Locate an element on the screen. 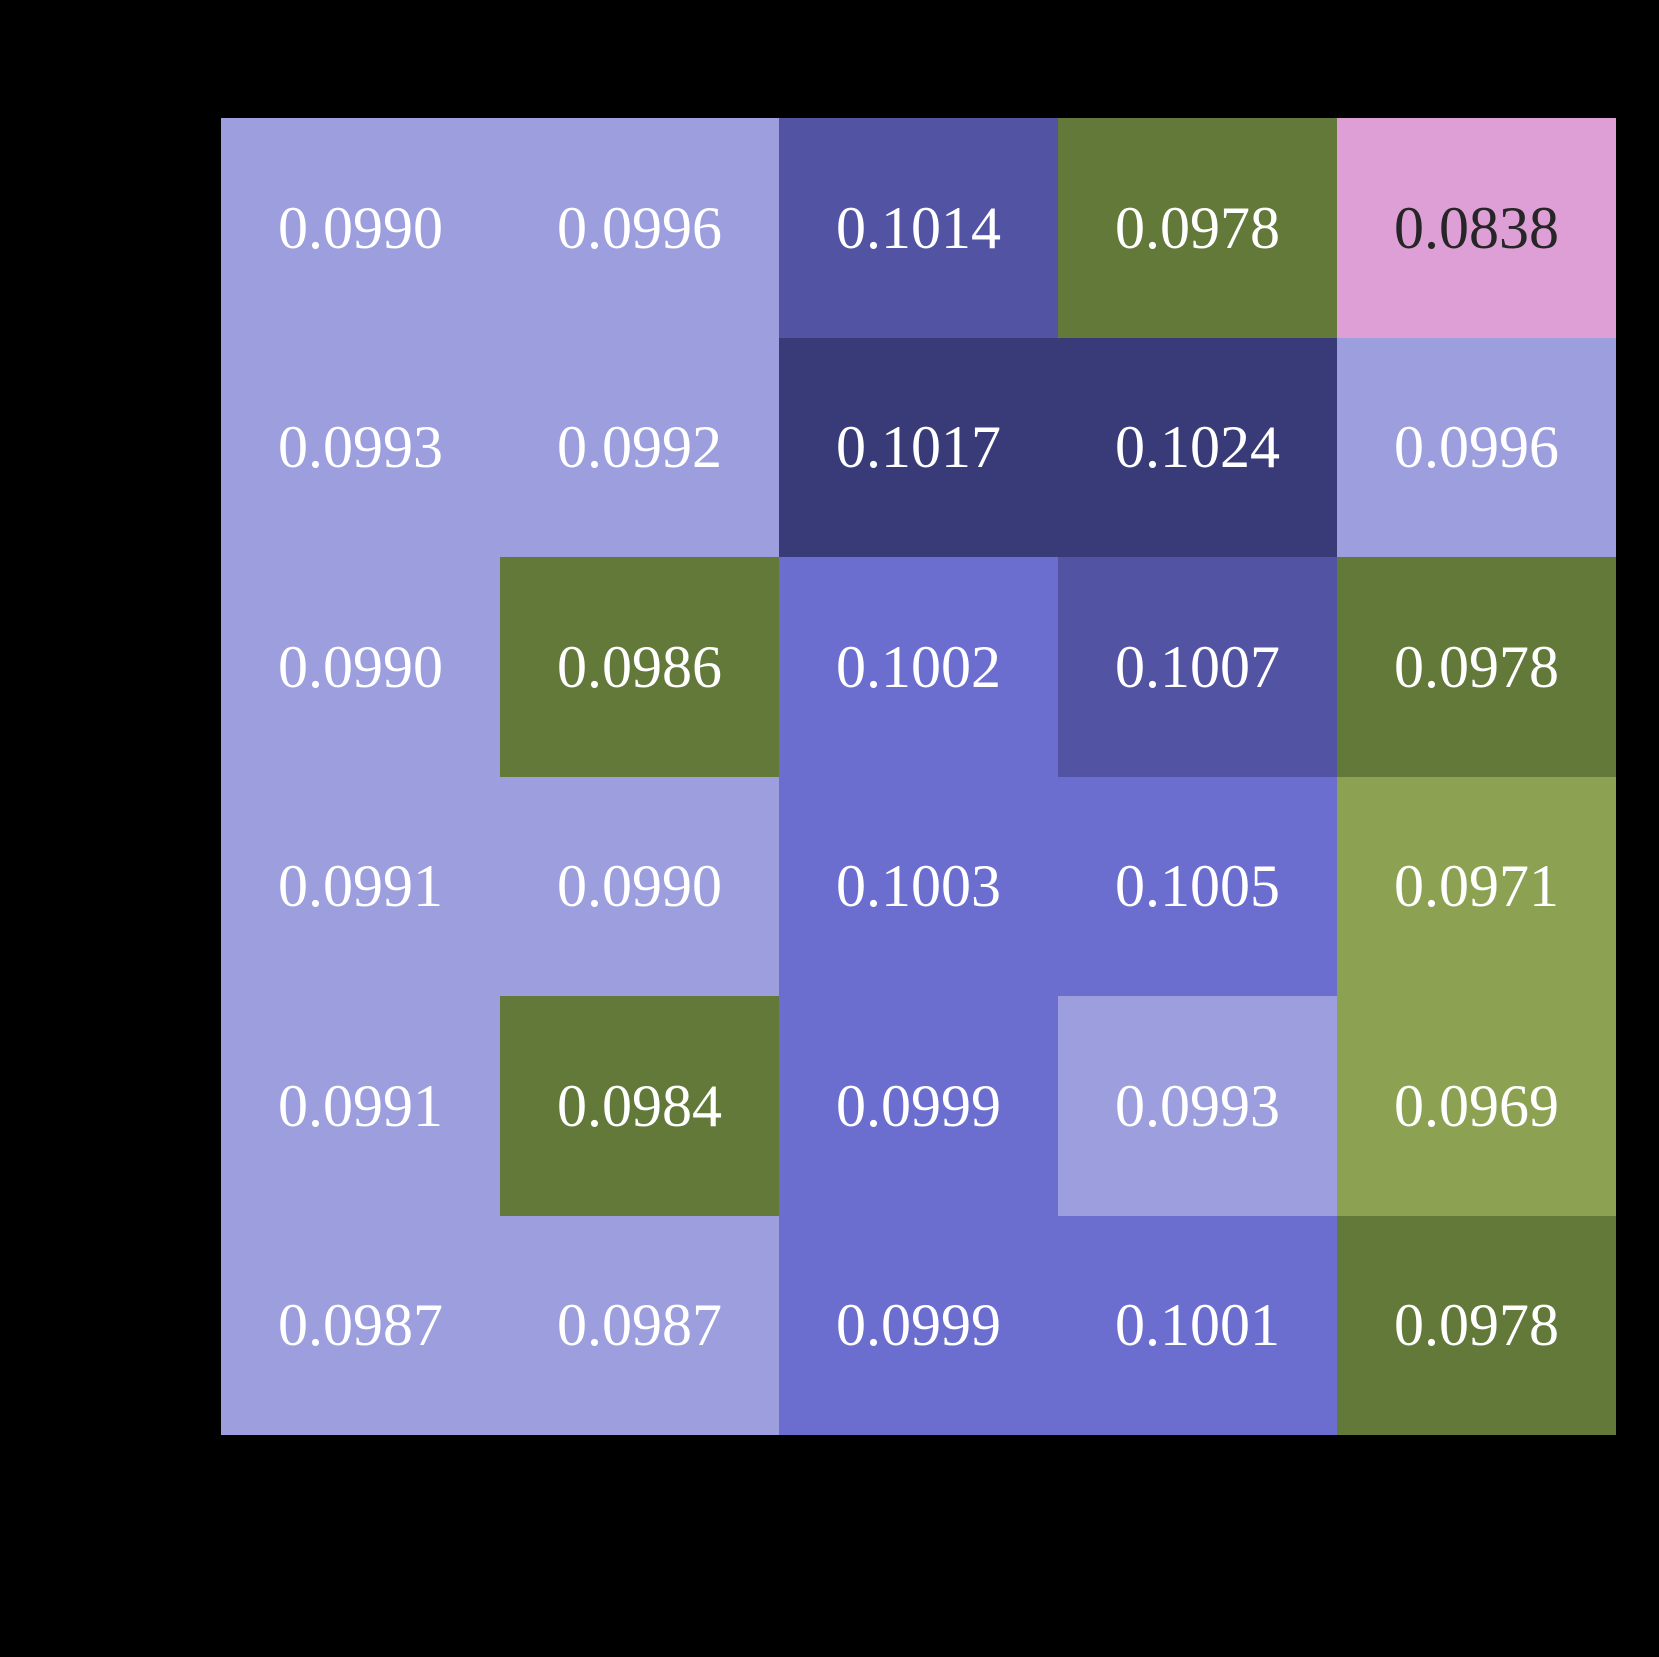 This screenshot has height=1657, width=1659. heatmap-cell: 0.0984 is located at coordinates (639, 1106).